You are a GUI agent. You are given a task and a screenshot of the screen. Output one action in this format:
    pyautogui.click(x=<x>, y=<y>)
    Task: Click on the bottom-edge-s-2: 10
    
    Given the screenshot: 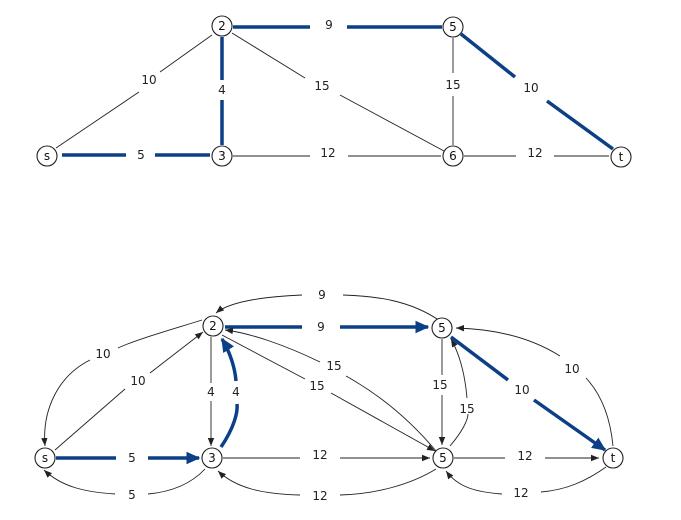 What is the action you would take?
    pyautogui.click(x=129, y=391)
    